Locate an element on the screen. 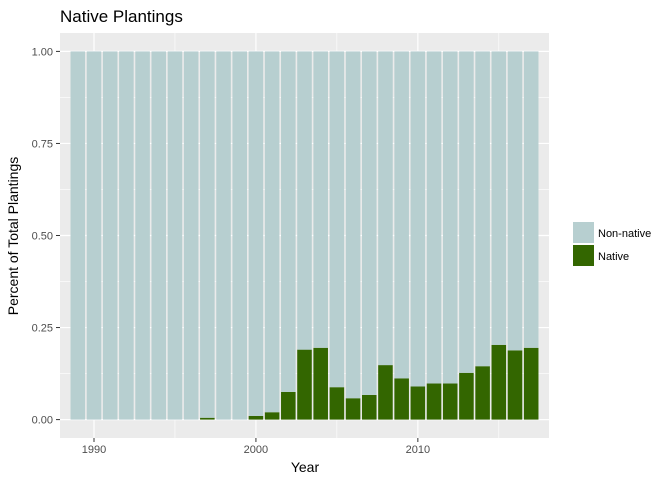 The height and width of the screenshot is (480, 672). legend-key-native is located at coordinates (583, 255).